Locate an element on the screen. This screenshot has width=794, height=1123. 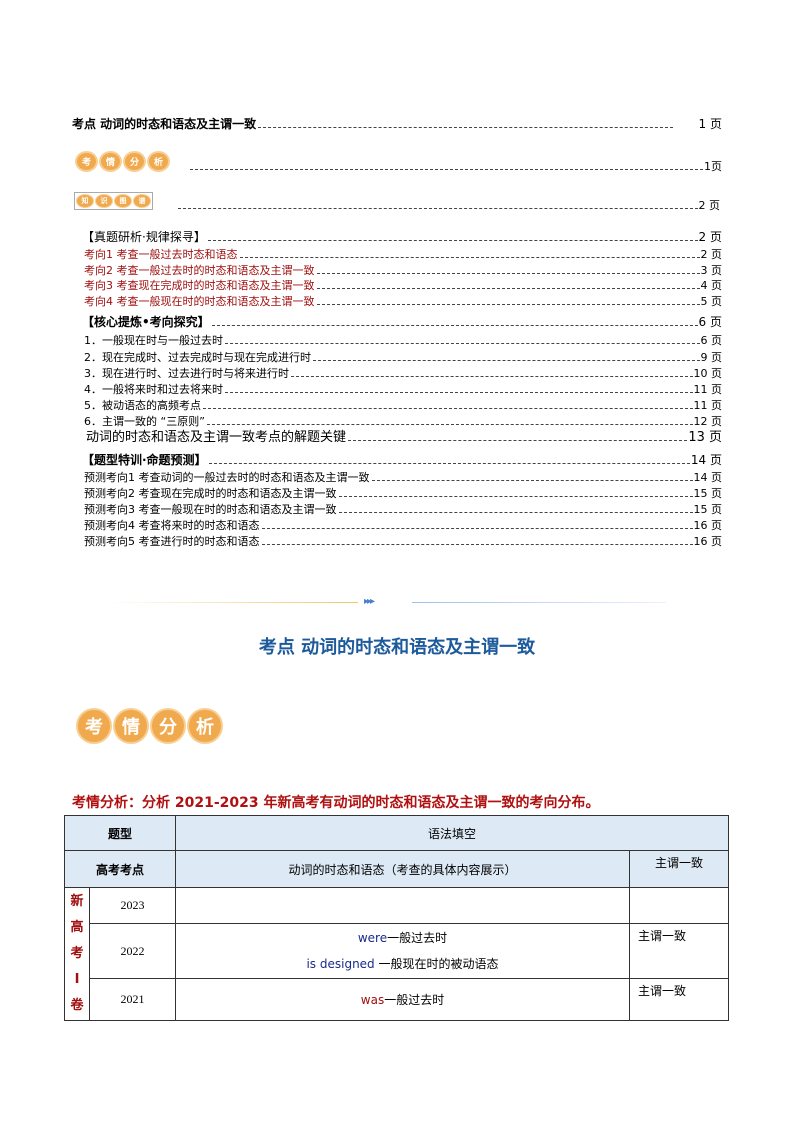
toc-entry: 考向2 考查一般过去时的时态和语态及主谓一致 3 页 is located at coordinates (403, 271).